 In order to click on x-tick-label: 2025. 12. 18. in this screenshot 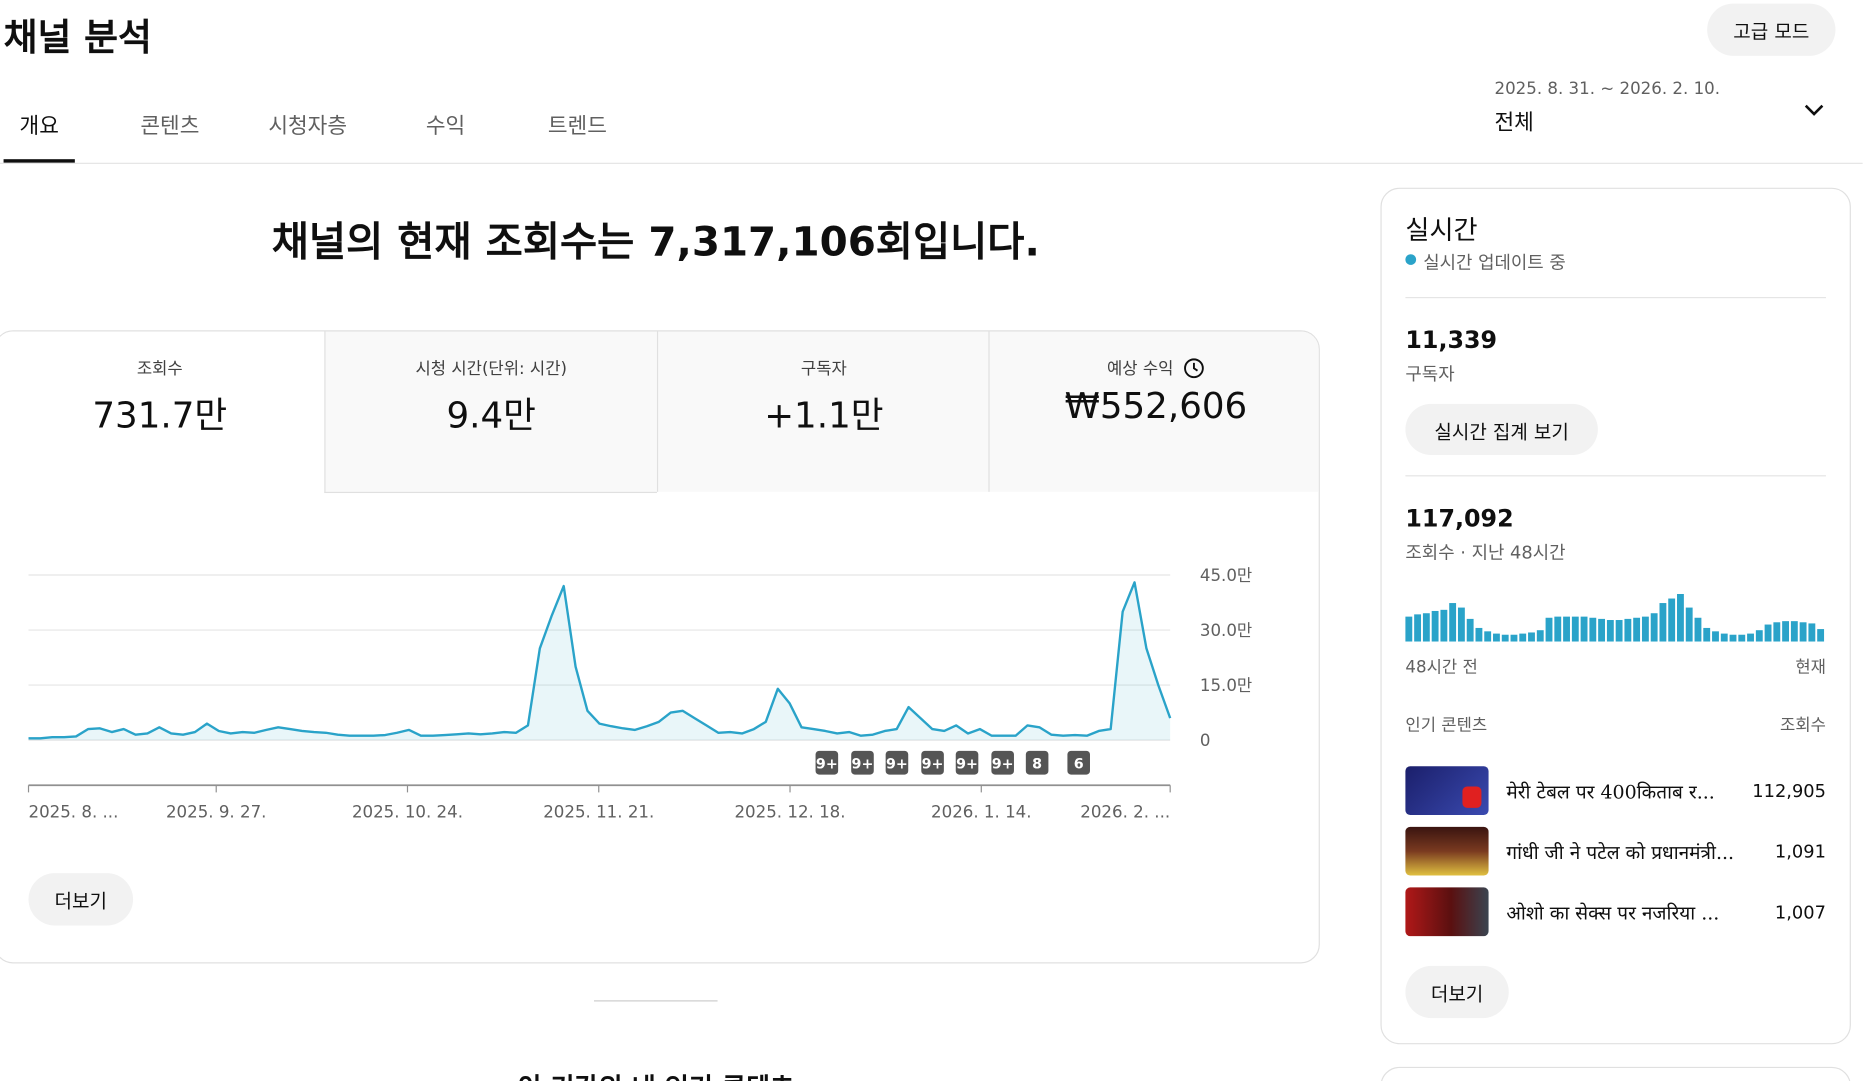, I will do `click(789, 811)`.